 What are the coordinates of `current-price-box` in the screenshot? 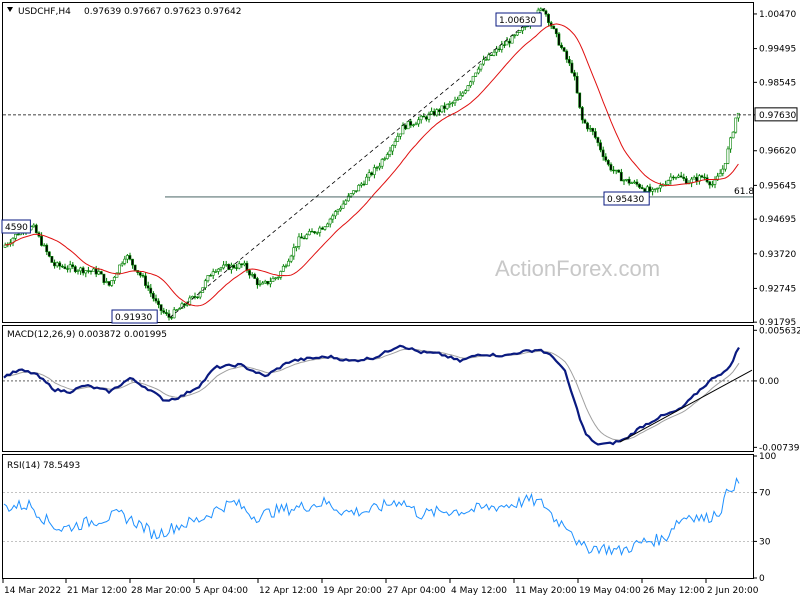 It's located at (776, 114).